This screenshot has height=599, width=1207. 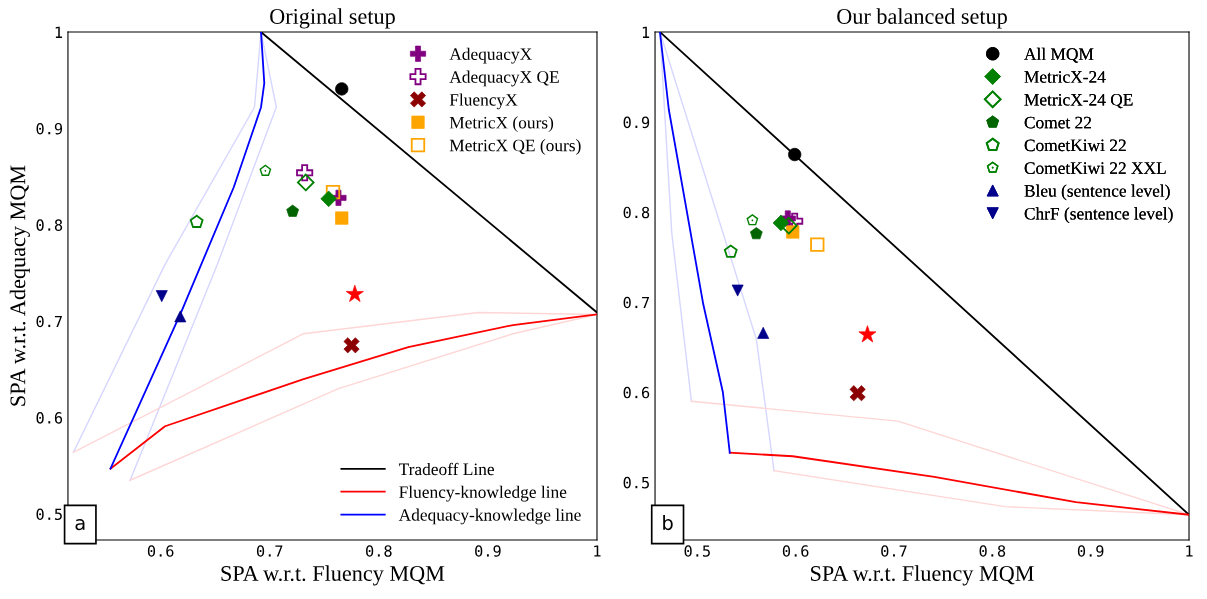 What do you see at coordinates (19, 285) in the screenshot?
I see `y-axis-title: SPA w.r.t. Adequacy MQM` at bounding box center [19, 285].